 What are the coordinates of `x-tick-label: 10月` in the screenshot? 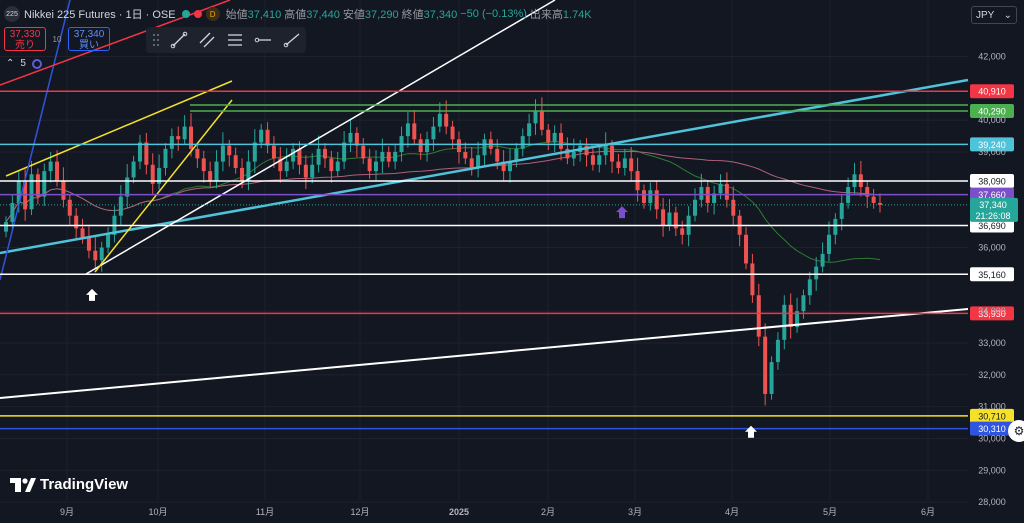 It's located at (157, 512).